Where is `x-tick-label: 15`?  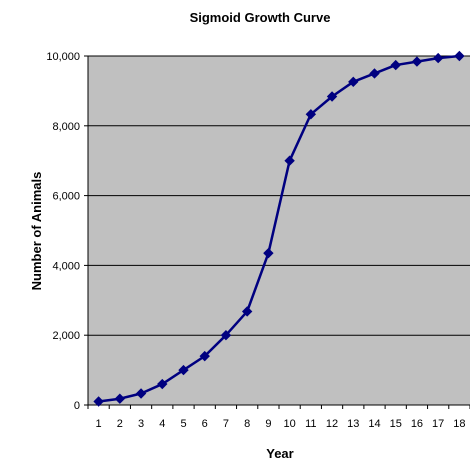
x-tick-label: 15 is located at coordinates (396, 424).